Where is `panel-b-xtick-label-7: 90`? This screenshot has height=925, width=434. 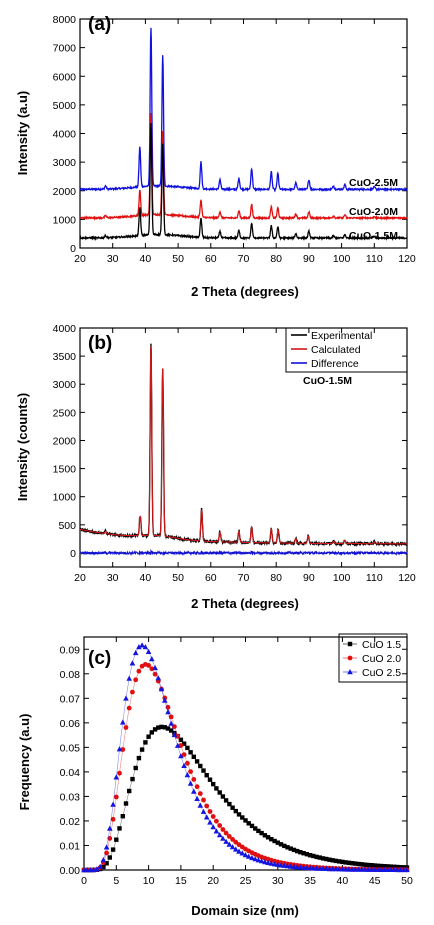
panel-b-xtick-label-7: 90 is located at coordinates (309, 578).